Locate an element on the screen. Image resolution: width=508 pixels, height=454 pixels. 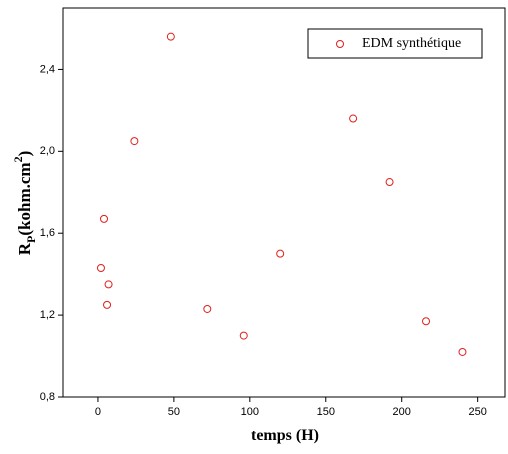
y-axis-label: RP(kohm.cm2) is located at coordinates (24, 203).